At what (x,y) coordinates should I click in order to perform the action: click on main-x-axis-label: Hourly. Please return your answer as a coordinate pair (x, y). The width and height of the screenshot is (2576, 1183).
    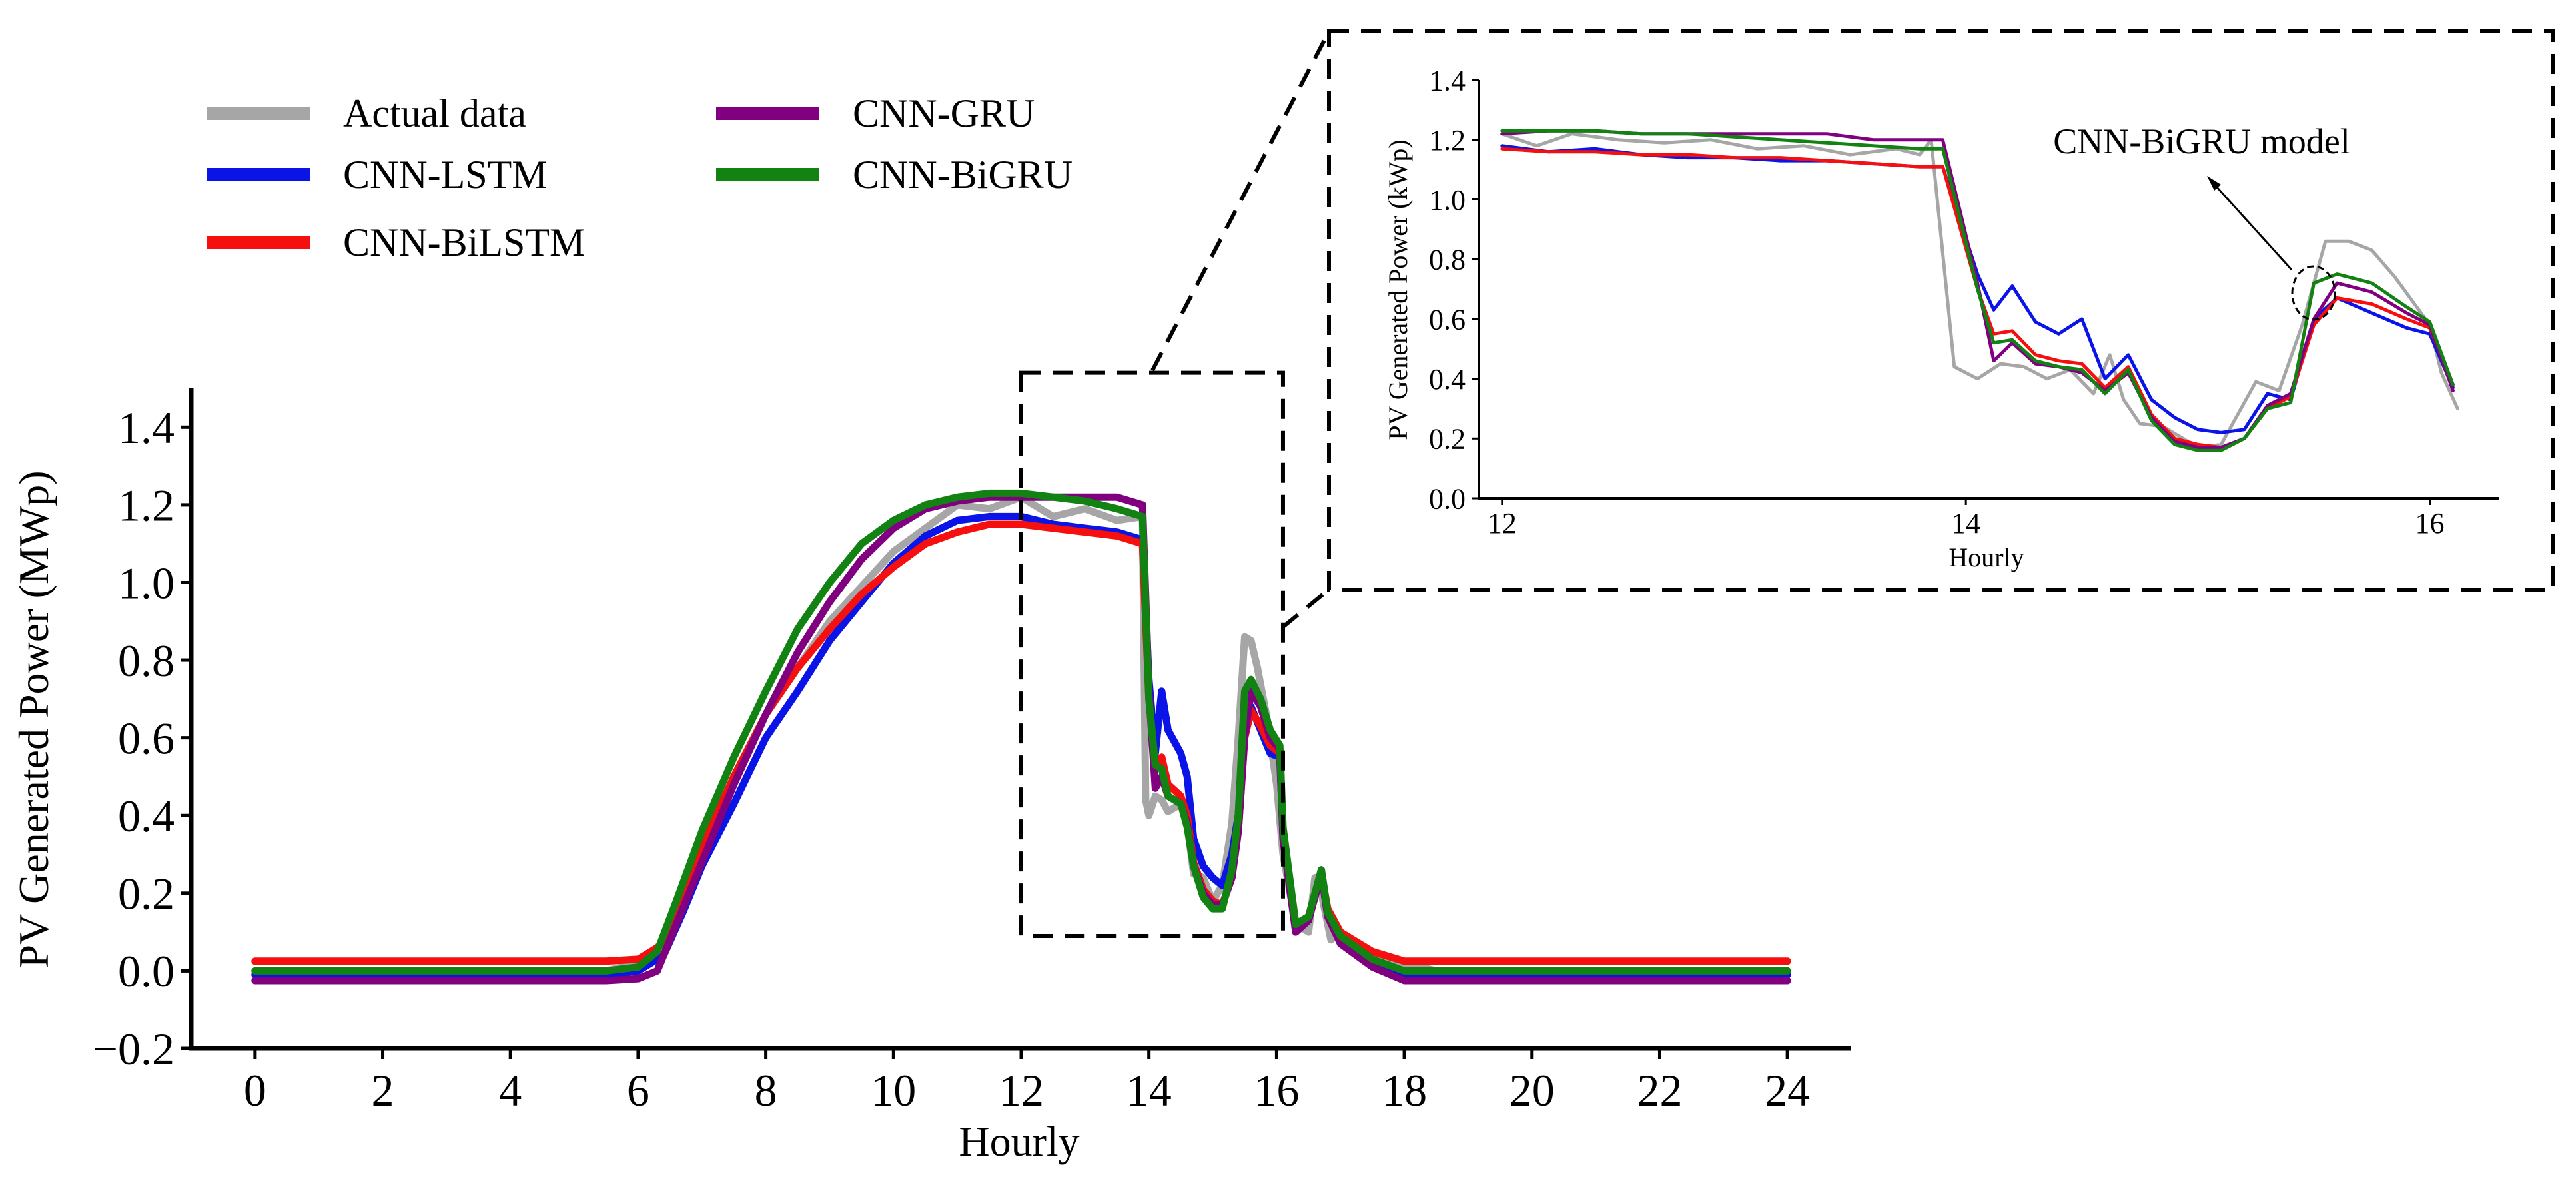
    Looking at the image, I should click on (1019, 1141).